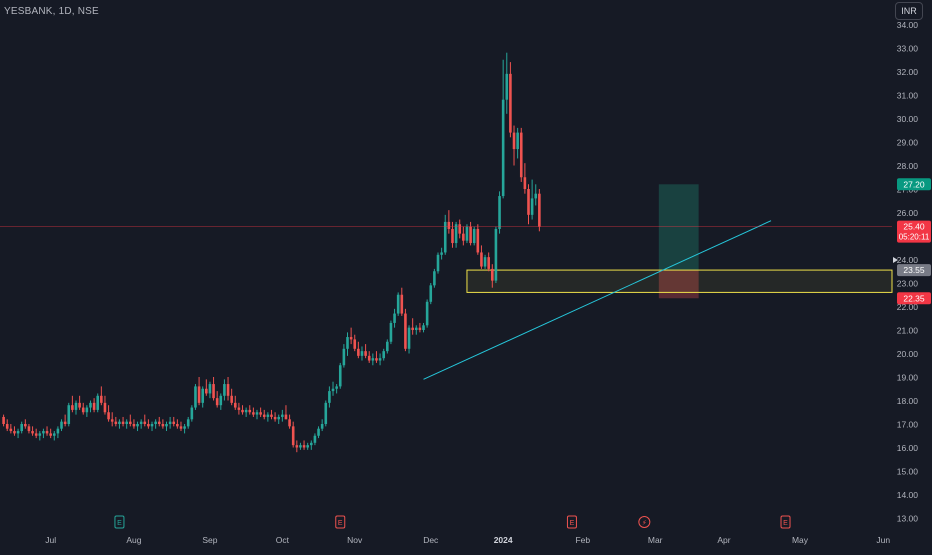 Image resolution: width=932 pixels, height=555 pixels. What do you see at coordinates (644, 522) in the screenshot?
I see `split-dividend-icon: ⚡` at bounding box center [644, 522].